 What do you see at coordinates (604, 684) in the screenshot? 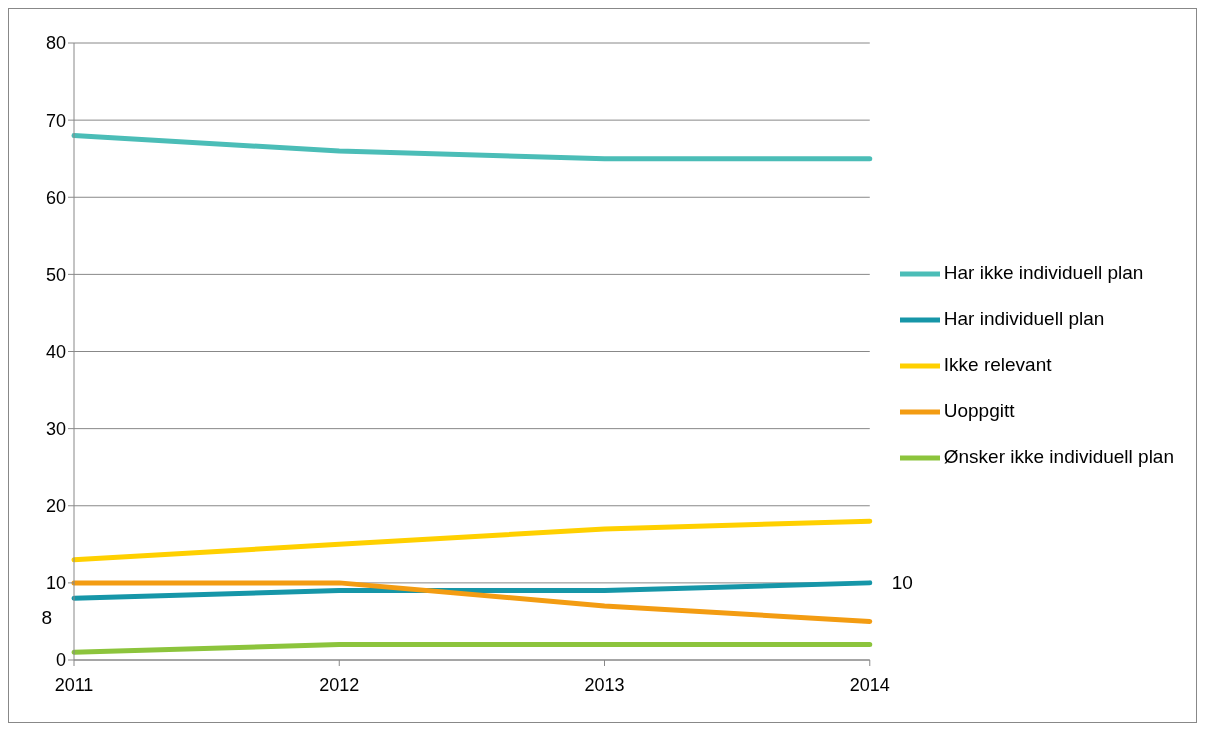
I see `x-tick-label: 2013` at bounding box center [604, 684].